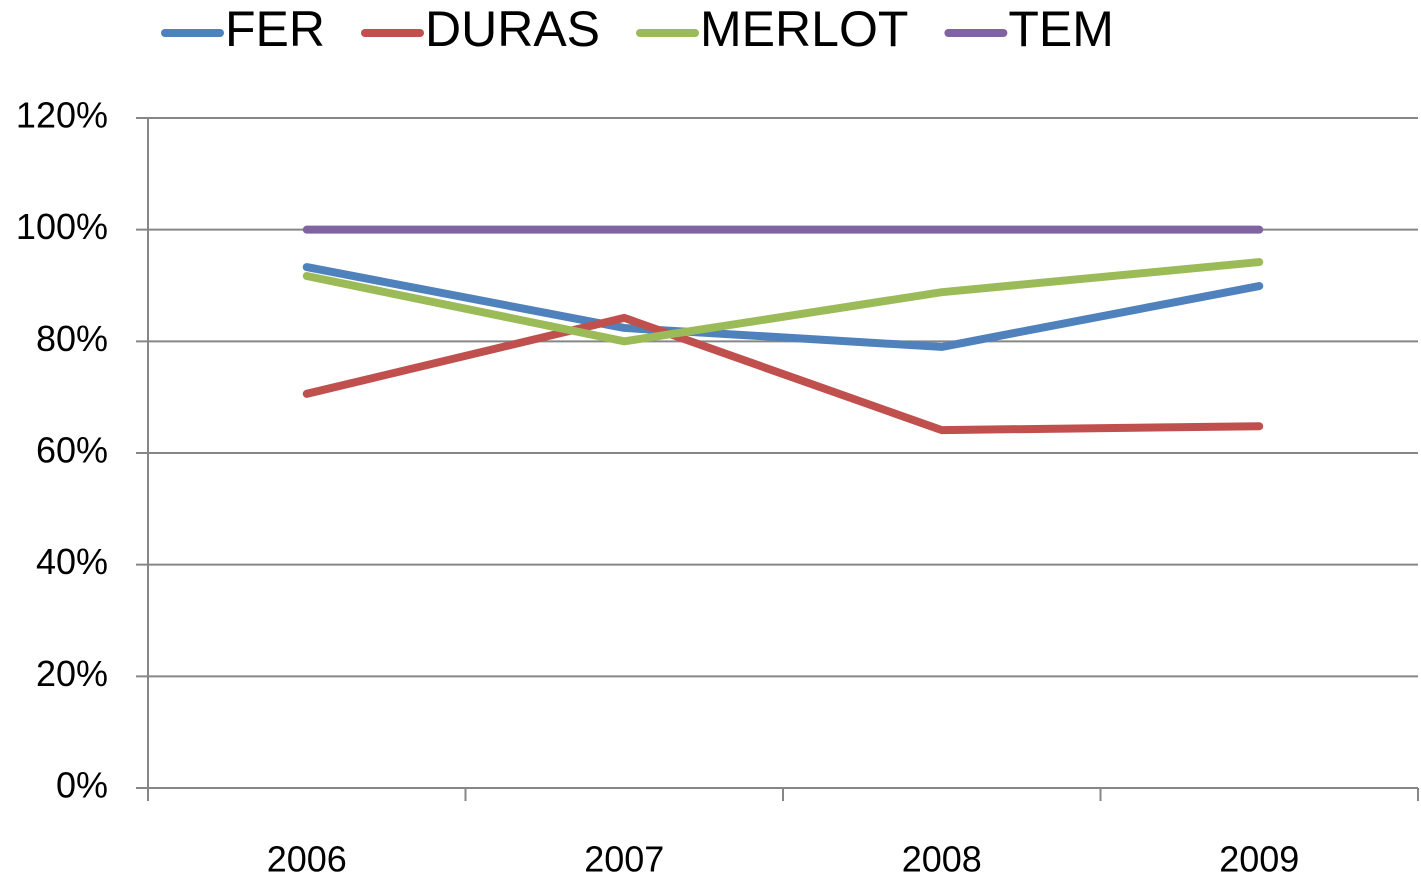 This screenshot has width=1421, height=888. What do you see at coordinates (804, 29) in the screenshot?
I see `legend-label: MERLOT` at bounding box center [804, 29].